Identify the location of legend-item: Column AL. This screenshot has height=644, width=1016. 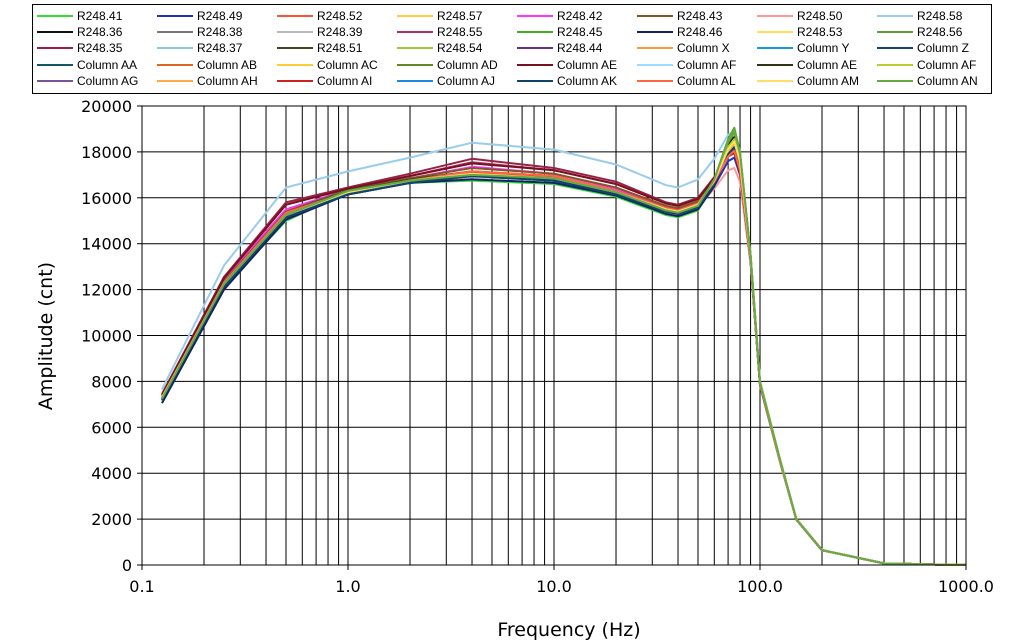
(686, 81).